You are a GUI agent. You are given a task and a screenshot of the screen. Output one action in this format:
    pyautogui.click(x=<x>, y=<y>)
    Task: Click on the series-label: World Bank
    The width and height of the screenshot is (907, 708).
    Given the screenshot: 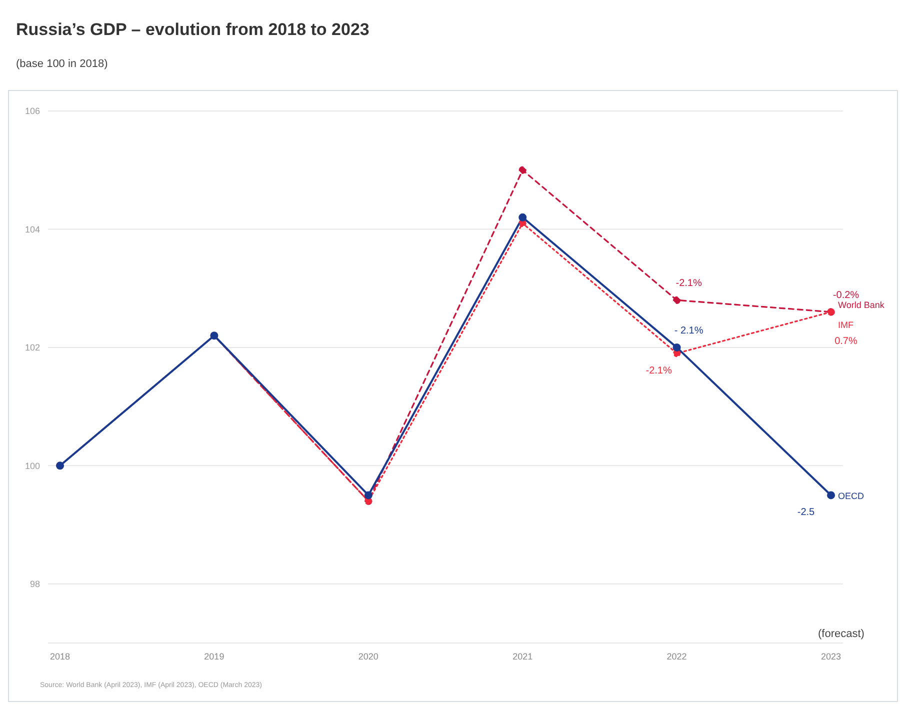 What is the action you would take?
    pyautogui.click(x=861, y=305)
    